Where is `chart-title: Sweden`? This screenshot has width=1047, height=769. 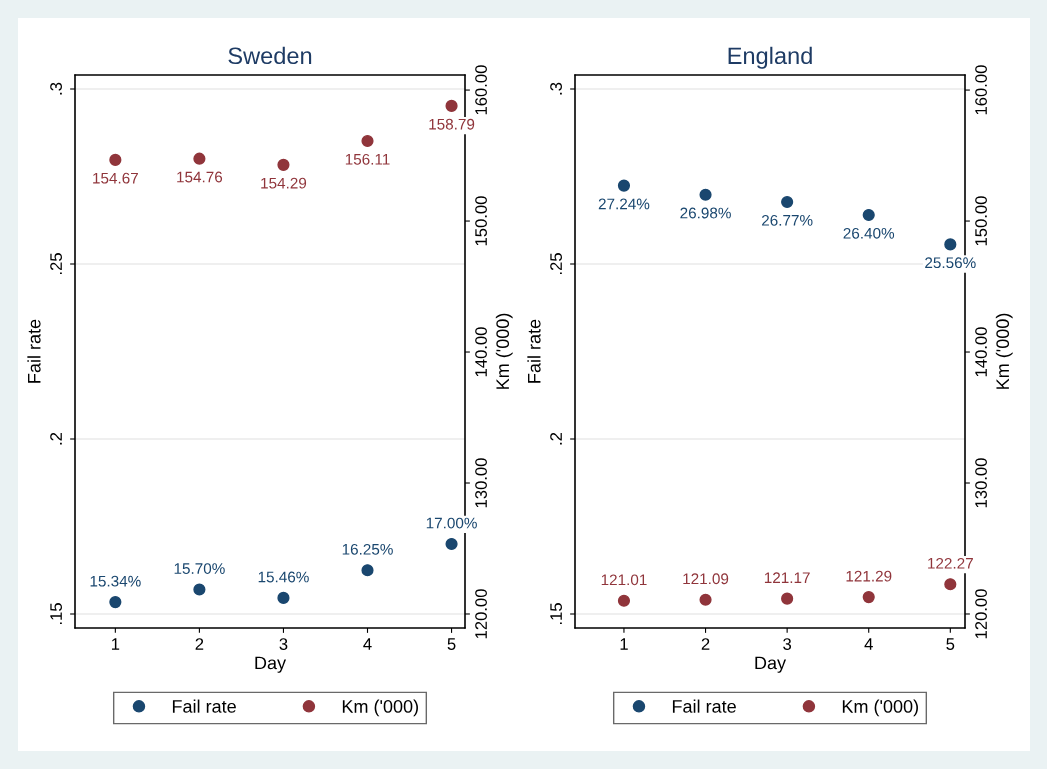
chart-title: Sweden is located at coordinates (270, 55).